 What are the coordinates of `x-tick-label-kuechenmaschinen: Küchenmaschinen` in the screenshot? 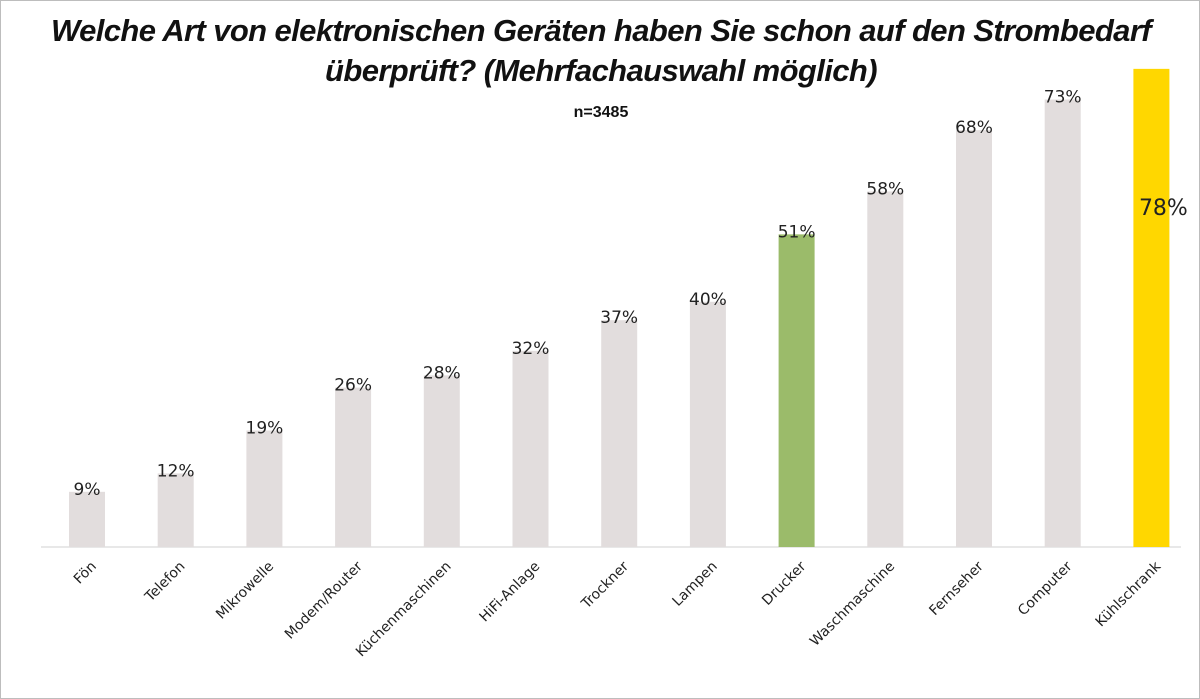 It's located at (404, 610).